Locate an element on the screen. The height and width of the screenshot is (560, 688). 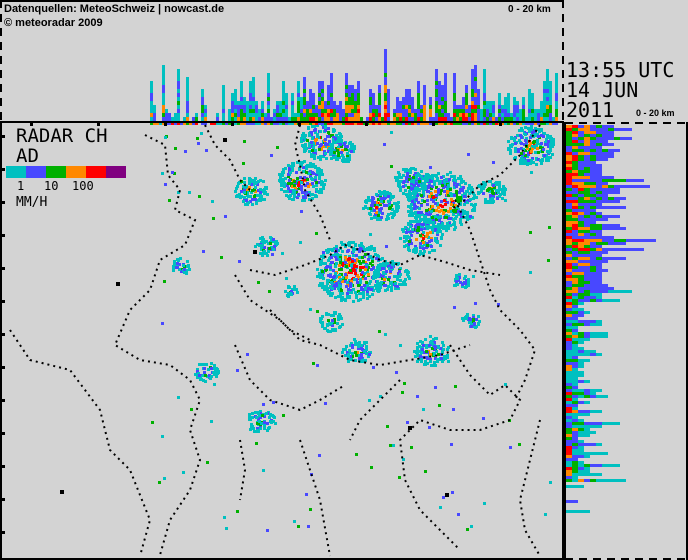
tick-mark is located at coordinates (98, 124).